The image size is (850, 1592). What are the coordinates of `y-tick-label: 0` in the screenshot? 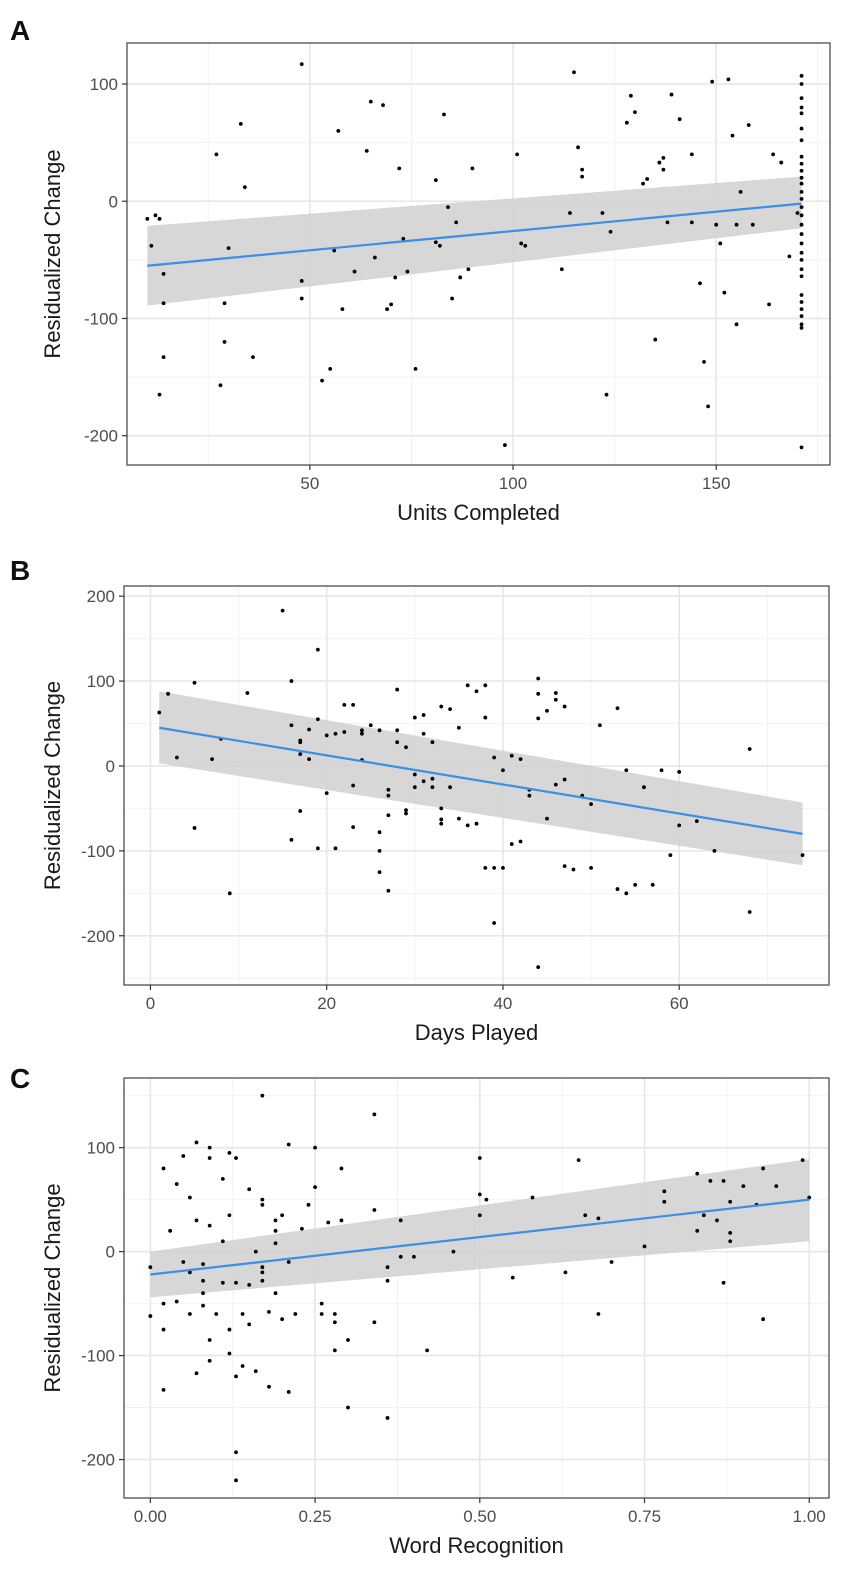 It's located at (113, 201).